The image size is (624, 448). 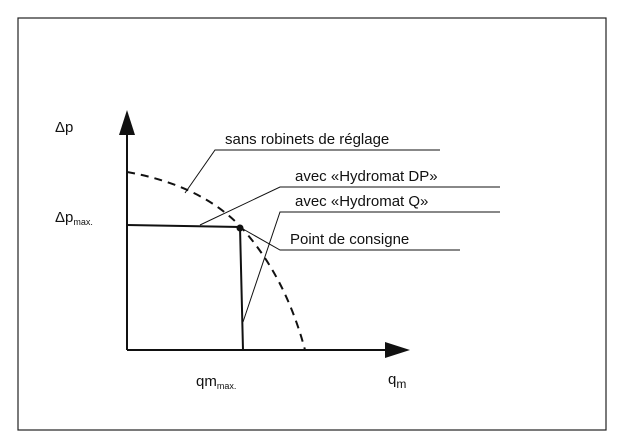 What do you see at coordinates (240, 228) in the screenshot?
I see `set-point` at bounding box center [240, 228].